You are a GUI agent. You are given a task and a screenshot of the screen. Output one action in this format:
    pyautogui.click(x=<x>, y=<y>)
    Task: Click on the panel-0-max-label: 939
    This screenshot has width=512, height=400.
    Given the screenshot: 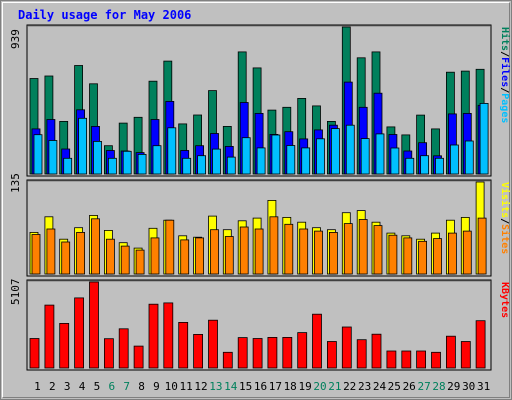 What is the action you would take?
    pyautogui.click(x=15, y=39)
    